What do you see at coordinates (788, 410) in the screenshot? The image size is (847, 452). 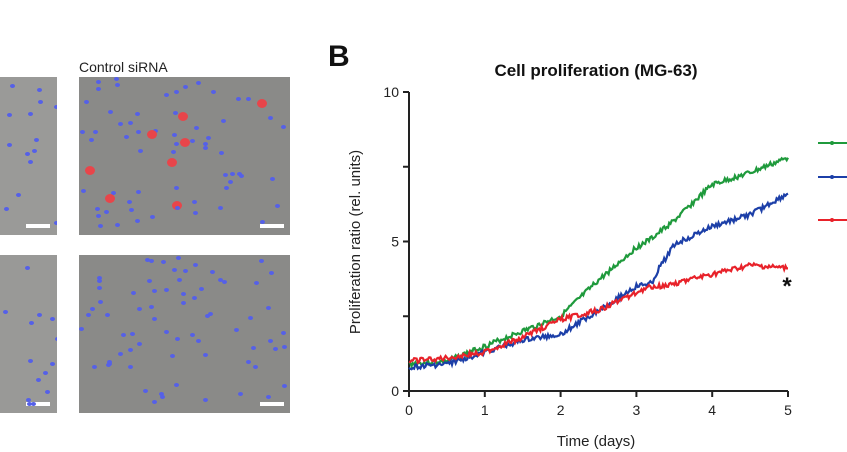 I see `x-tick-label: 5` at bounding box center [788, 410].